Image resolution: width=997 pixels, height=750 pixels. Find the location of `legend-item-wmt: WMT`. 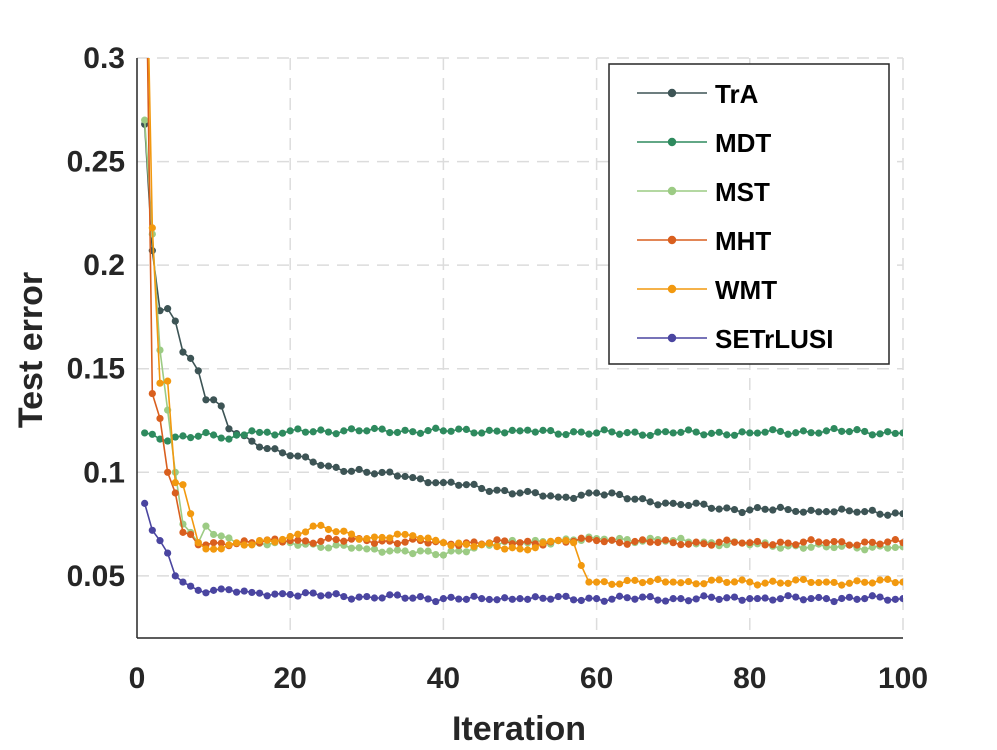

legend-item-wmt: WMT is located at coordinates (707, 290).